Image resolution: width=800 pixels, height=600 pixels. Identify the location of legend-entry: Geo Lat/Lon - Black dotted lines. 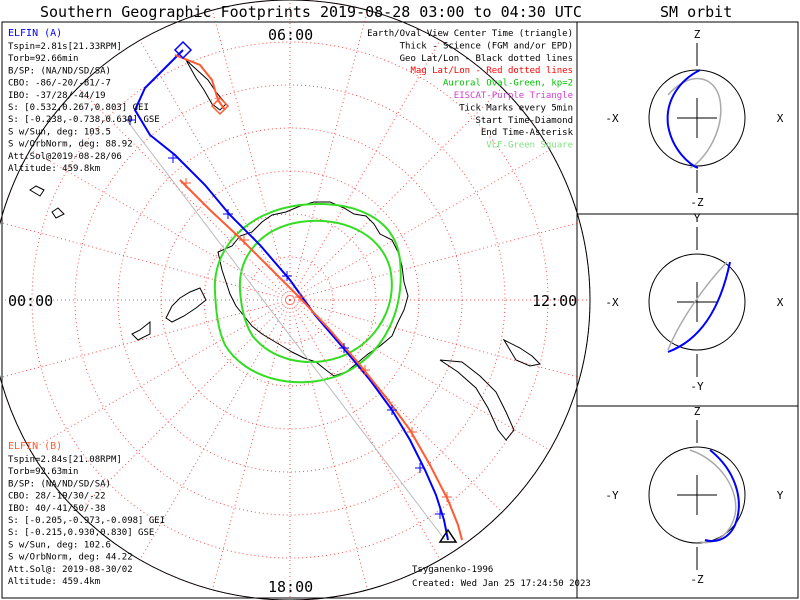
(486, 59).